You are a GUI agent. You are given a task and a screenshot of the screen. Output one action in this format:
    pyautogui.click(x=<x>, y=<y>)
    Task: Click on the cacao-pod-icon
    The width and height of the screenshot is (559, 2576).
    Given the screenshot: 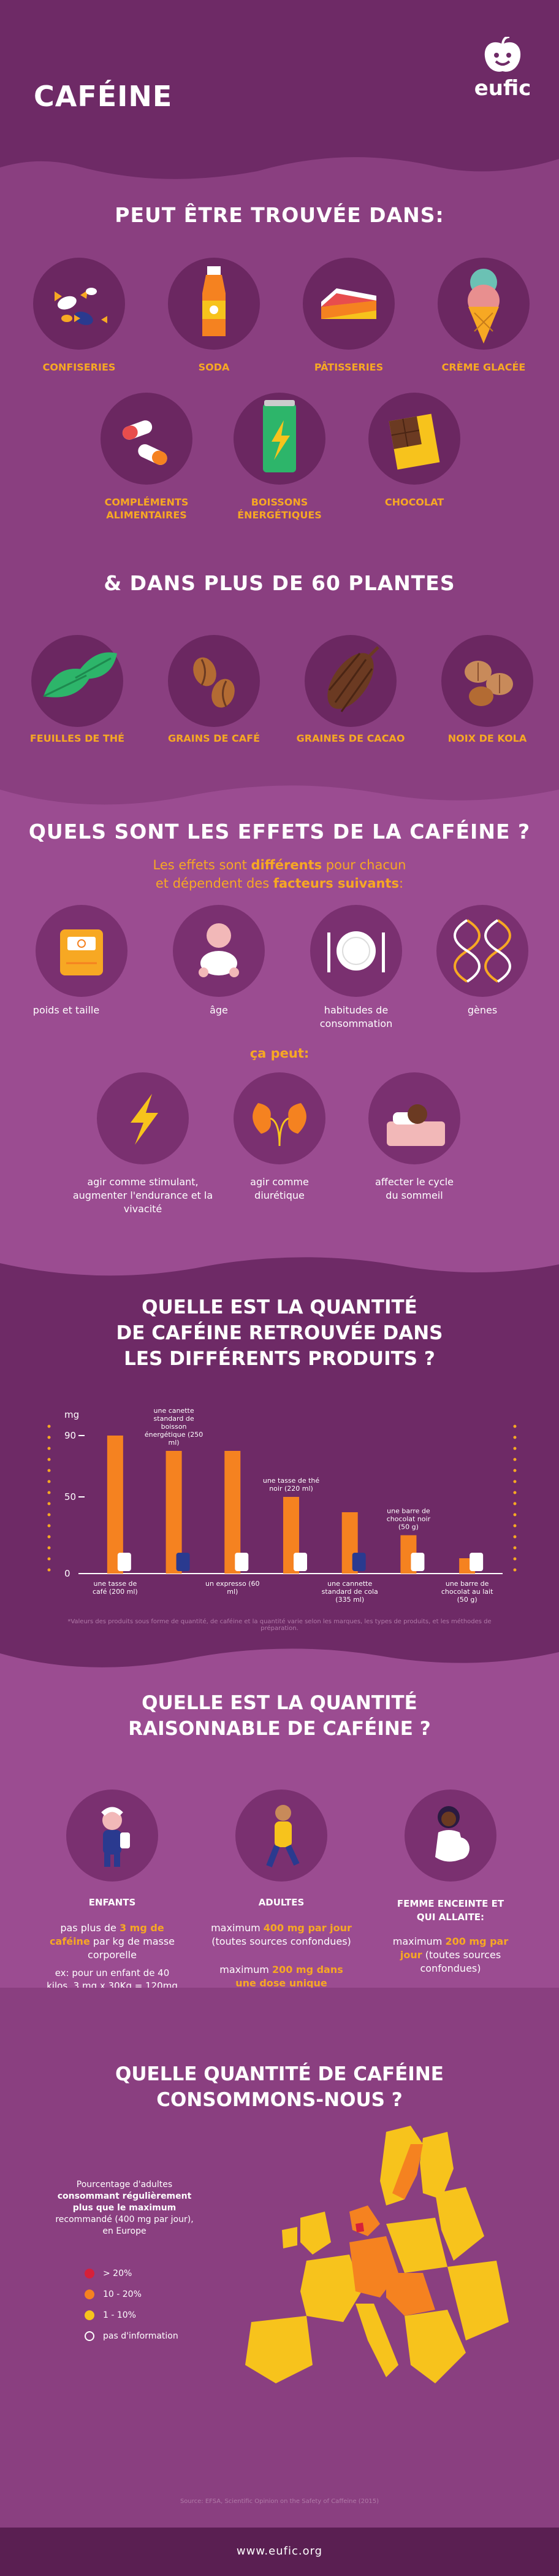 What is the action you would take?
    pyautogui.click(x=353, y=679)
    